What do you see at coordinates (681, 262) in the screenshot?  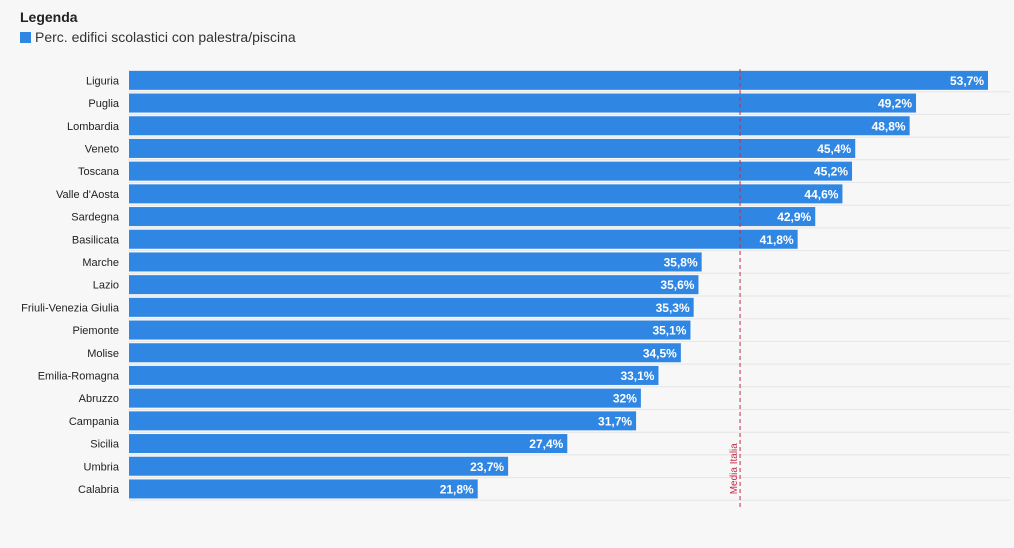 I see `value-label: 35,8%` at bounding box center [681, 262].